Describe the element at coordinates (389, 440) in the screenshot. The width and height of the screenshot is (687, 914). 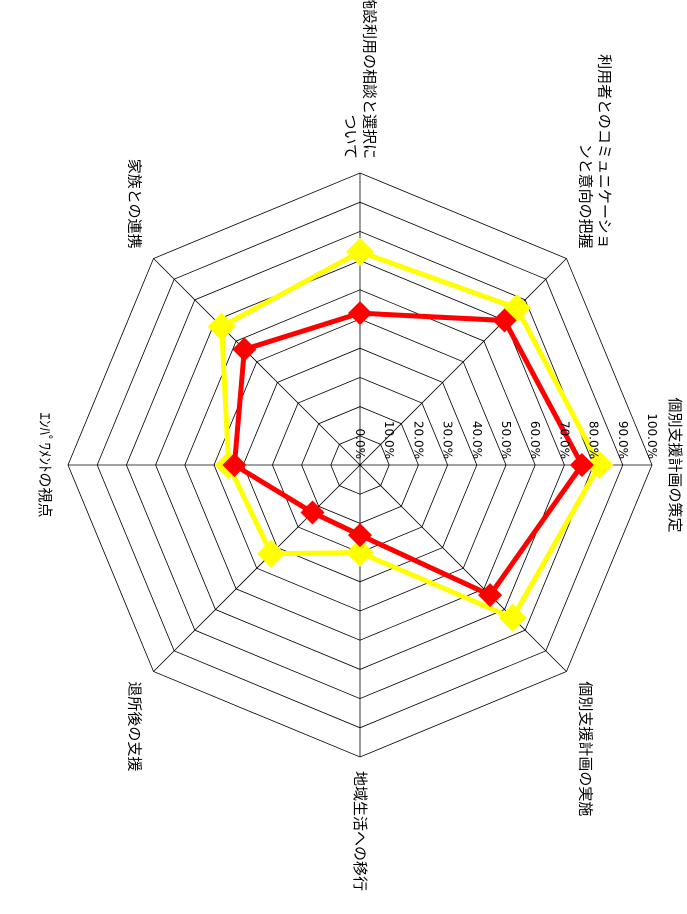
I see `tick-label: 10.0%` at that location.